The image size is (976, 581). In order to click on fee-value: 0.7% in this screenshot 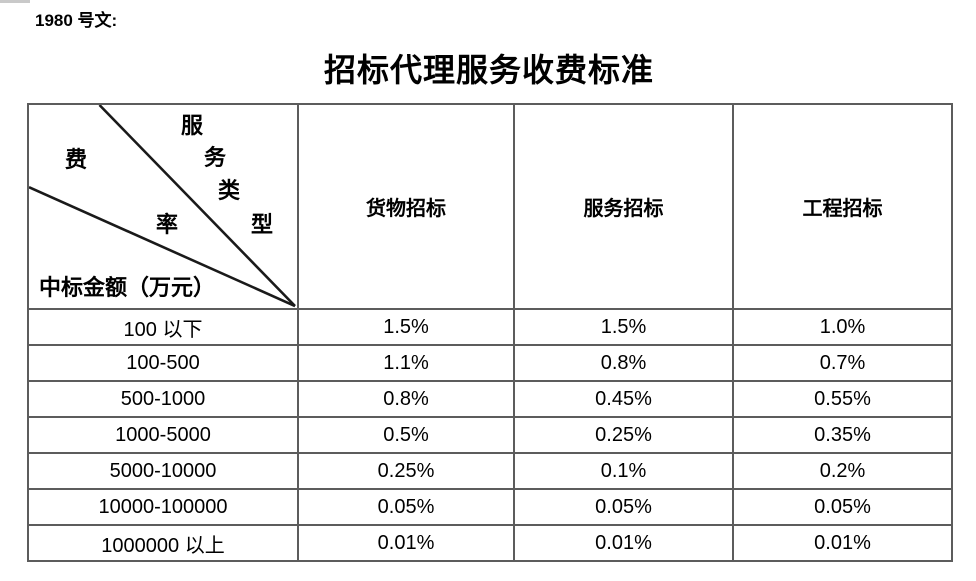, I will do `click(842, 363)`.